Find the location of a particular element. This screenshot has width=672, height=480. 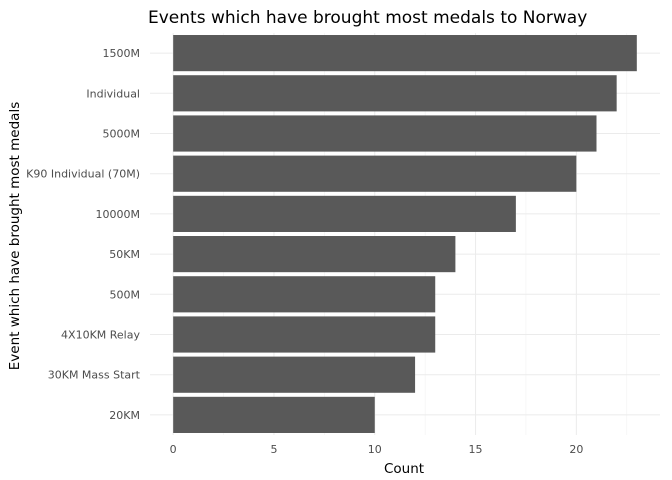

bar-4x10km-relay is located at coordinates (304, 334).